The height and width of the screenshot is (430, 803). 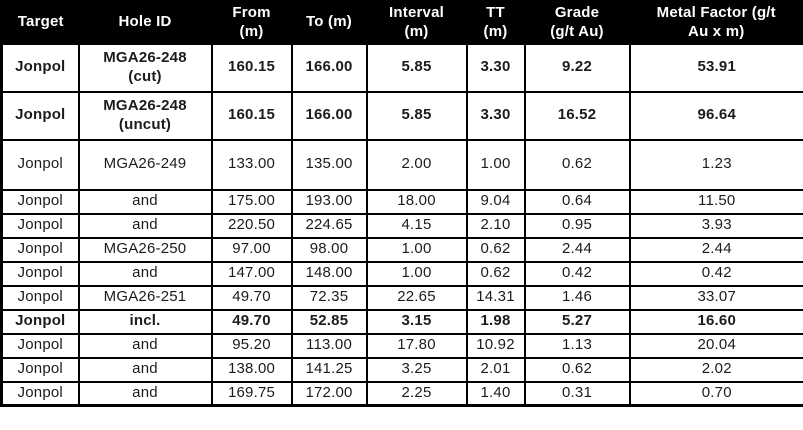 I want to click on cell-hole-id: incl., so click(x=145, y=321).